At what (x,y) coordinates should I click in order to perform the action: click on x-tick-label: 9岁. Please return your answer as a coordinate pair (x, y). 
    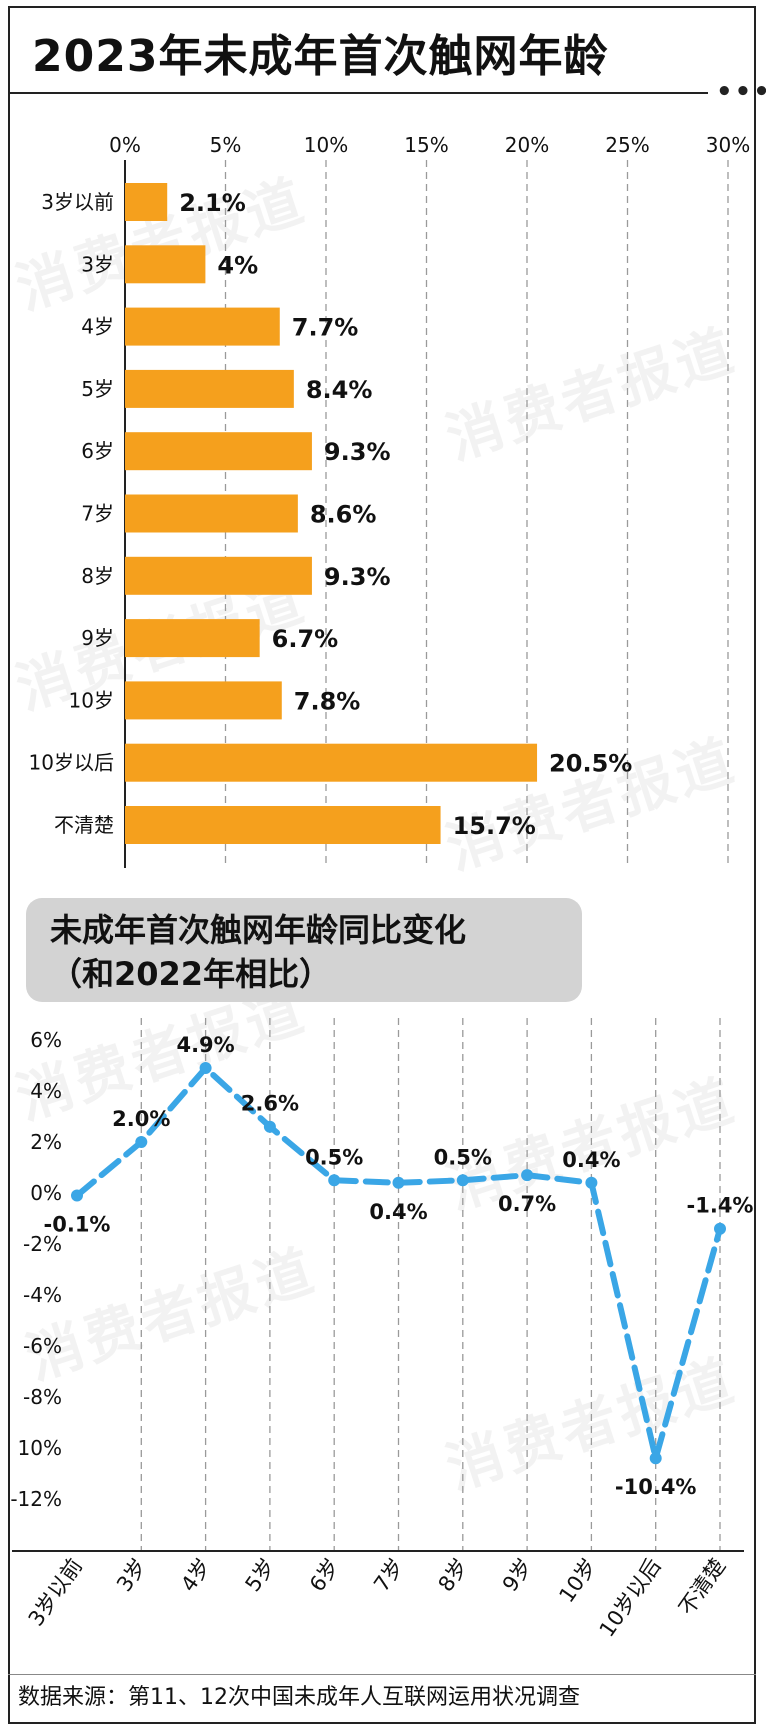
    Looking at the image, I should click on (517, 1575).